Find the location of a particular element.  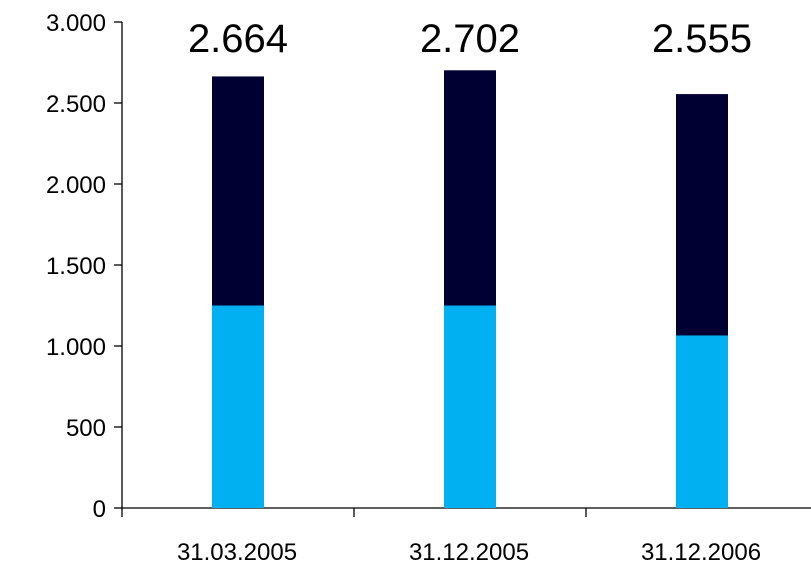

bar-total-label: 2.555 is located at coordinates (702, 39).